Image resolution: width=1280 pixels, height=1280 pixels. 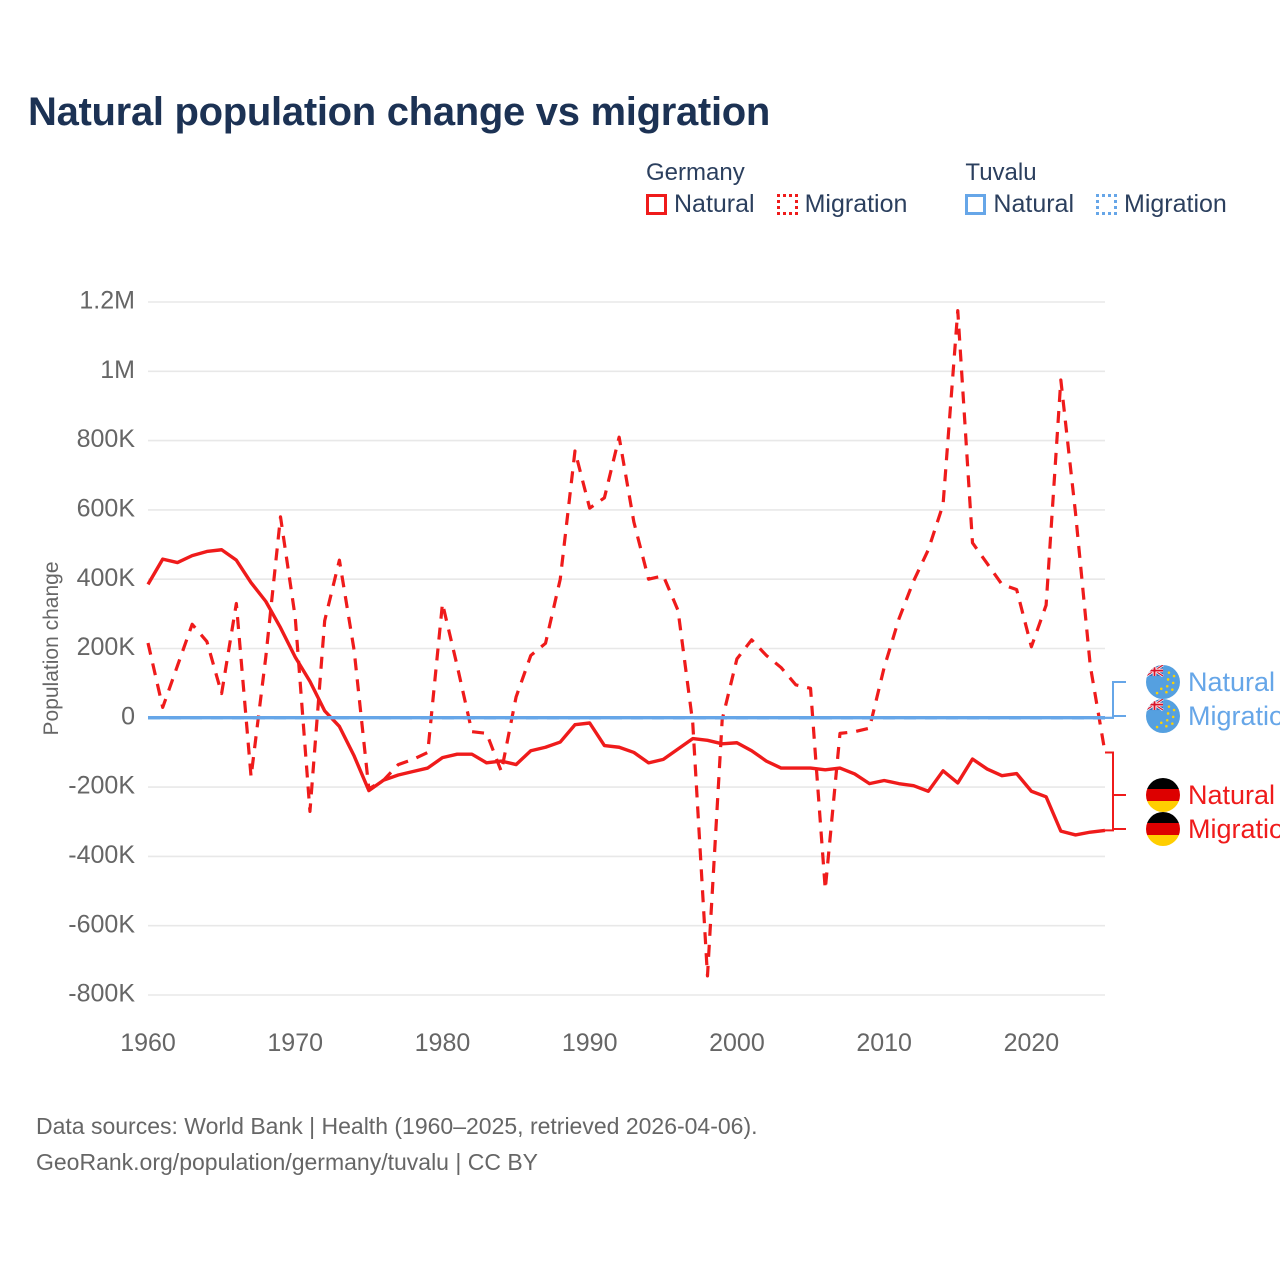 I want to click on legend-group-tuvalu: Tuvalu Natural Migration, so click(x=1096, y=188).